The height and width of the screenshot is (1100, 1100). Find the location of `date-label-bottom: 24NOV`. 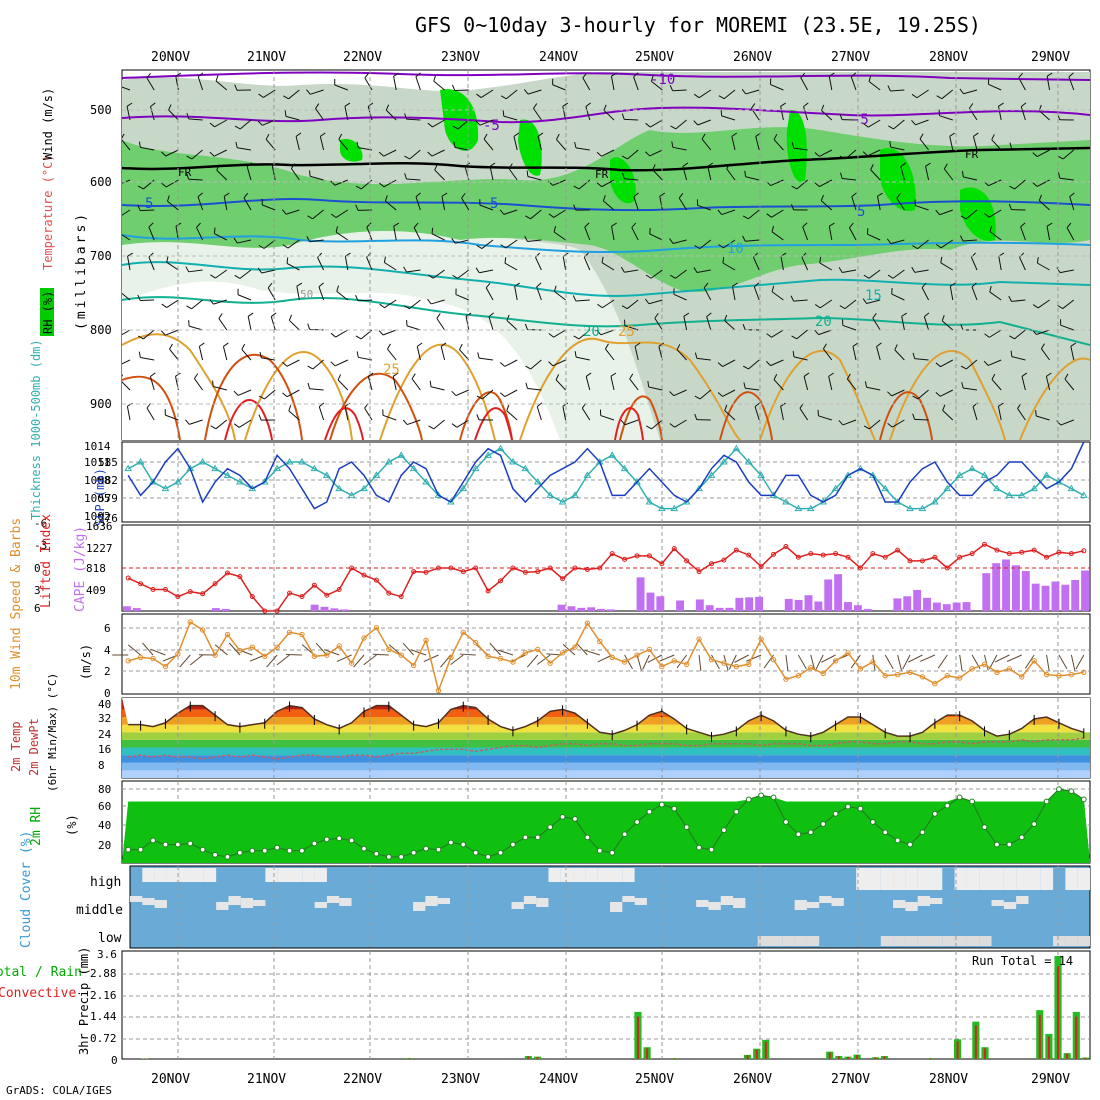

date-label-bottom: 24NOV is located at coordinates (558, 1079).